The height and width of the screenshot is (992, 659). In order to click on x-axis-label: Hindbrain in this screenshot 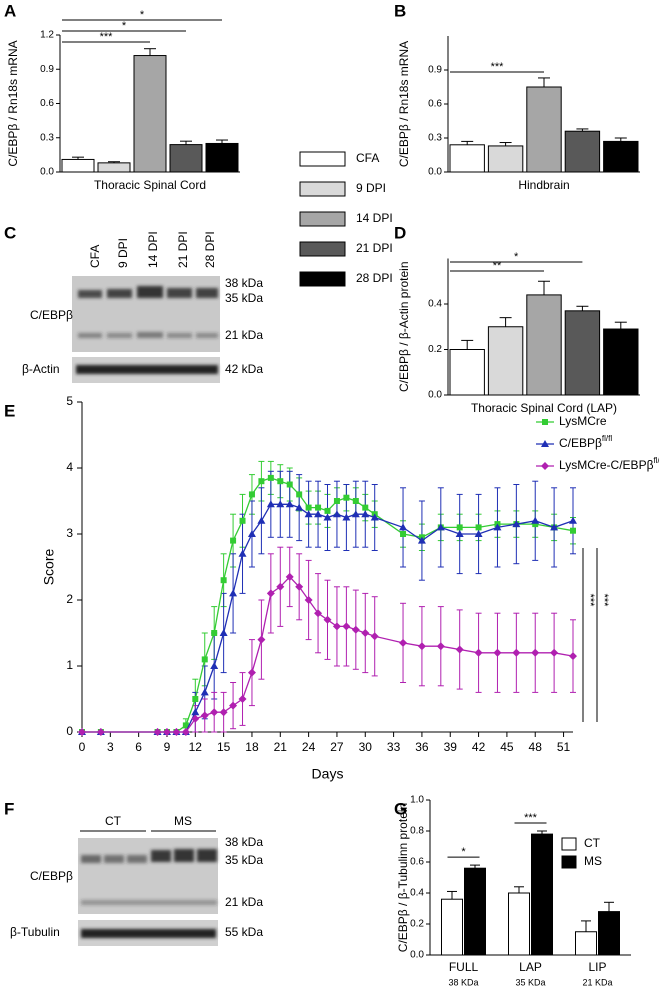, I will do `click(543, 185)`.